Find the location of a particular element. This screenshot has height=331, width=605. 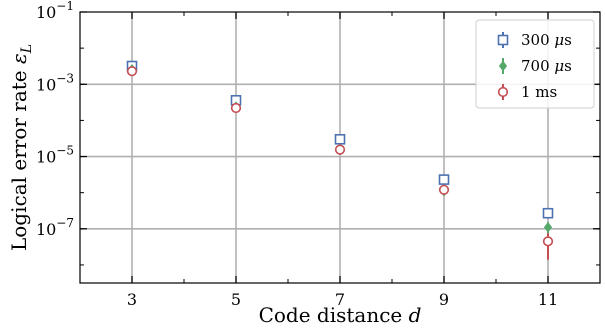

x-tick-label: 3 is located at coordinates (132, 299).